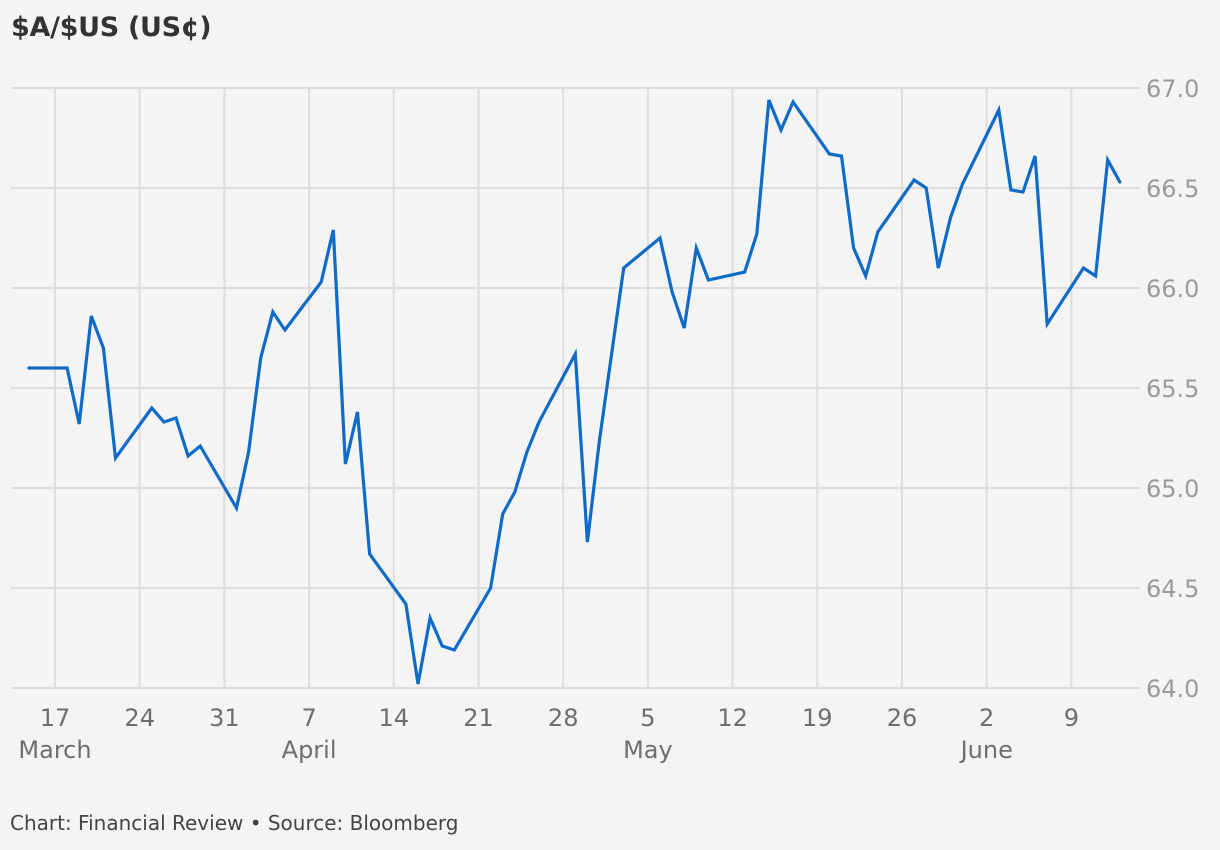  I want to click on x-tick-label: 31, so click(224, 718).